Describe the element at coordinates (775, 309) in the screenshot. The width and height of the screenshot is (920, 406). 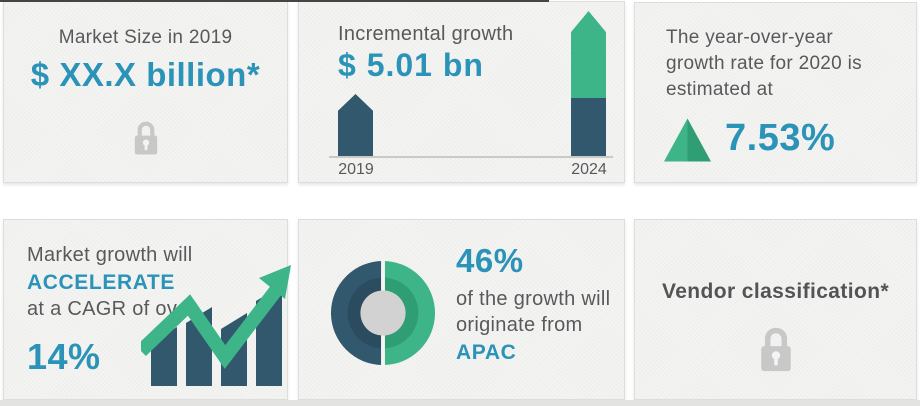
I see `card-vendor-classification: Vendor classification*` at that location.